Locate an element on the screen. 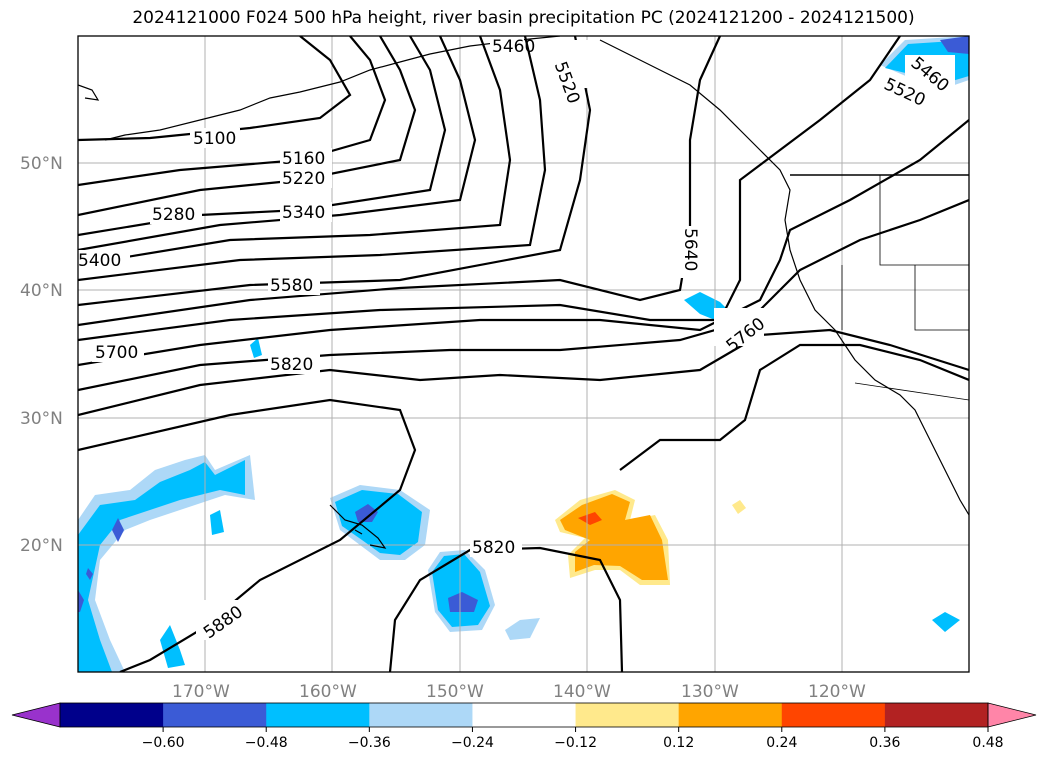 This screenshot has height=765, width=1047. contour-label-5460-top: 5460 is located at coordinates (513, 47).